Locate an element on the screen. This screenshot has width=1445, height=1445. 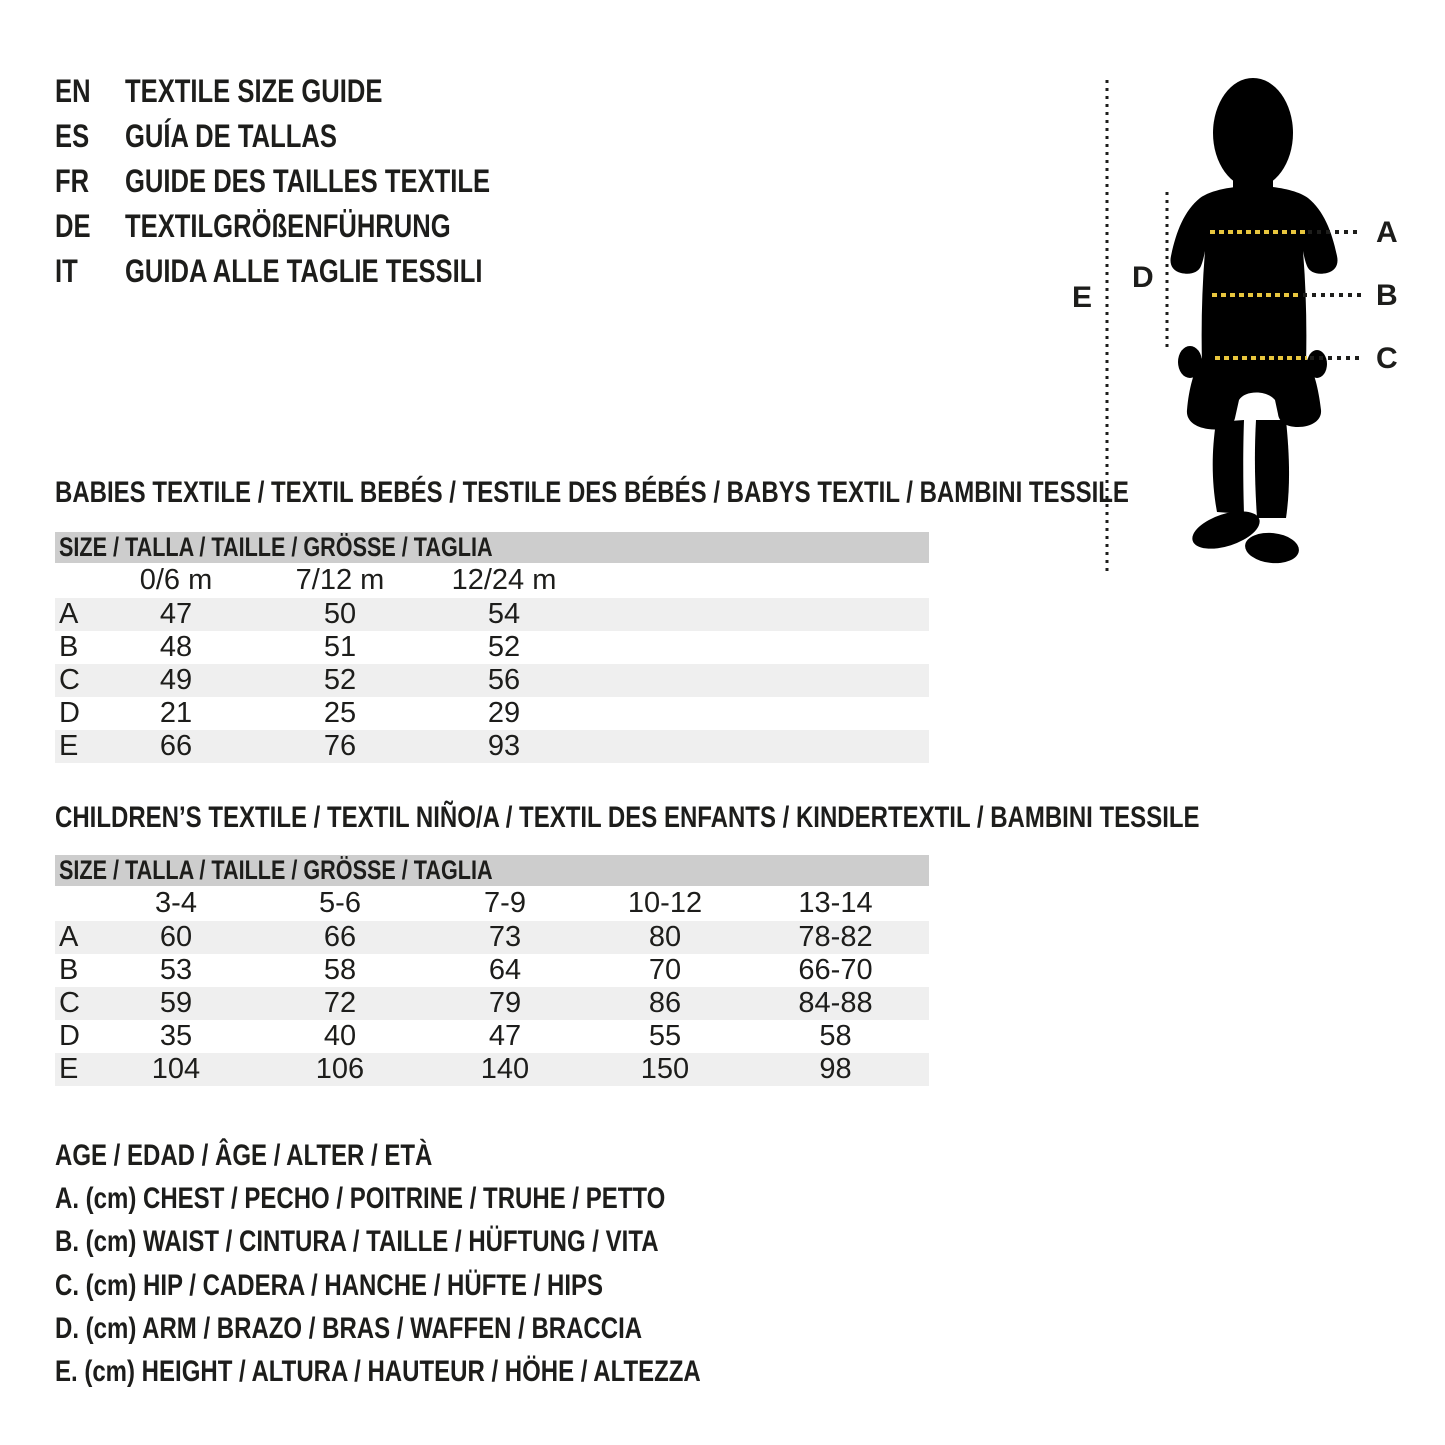
language-code: IT is located at coordinates (66, 271).